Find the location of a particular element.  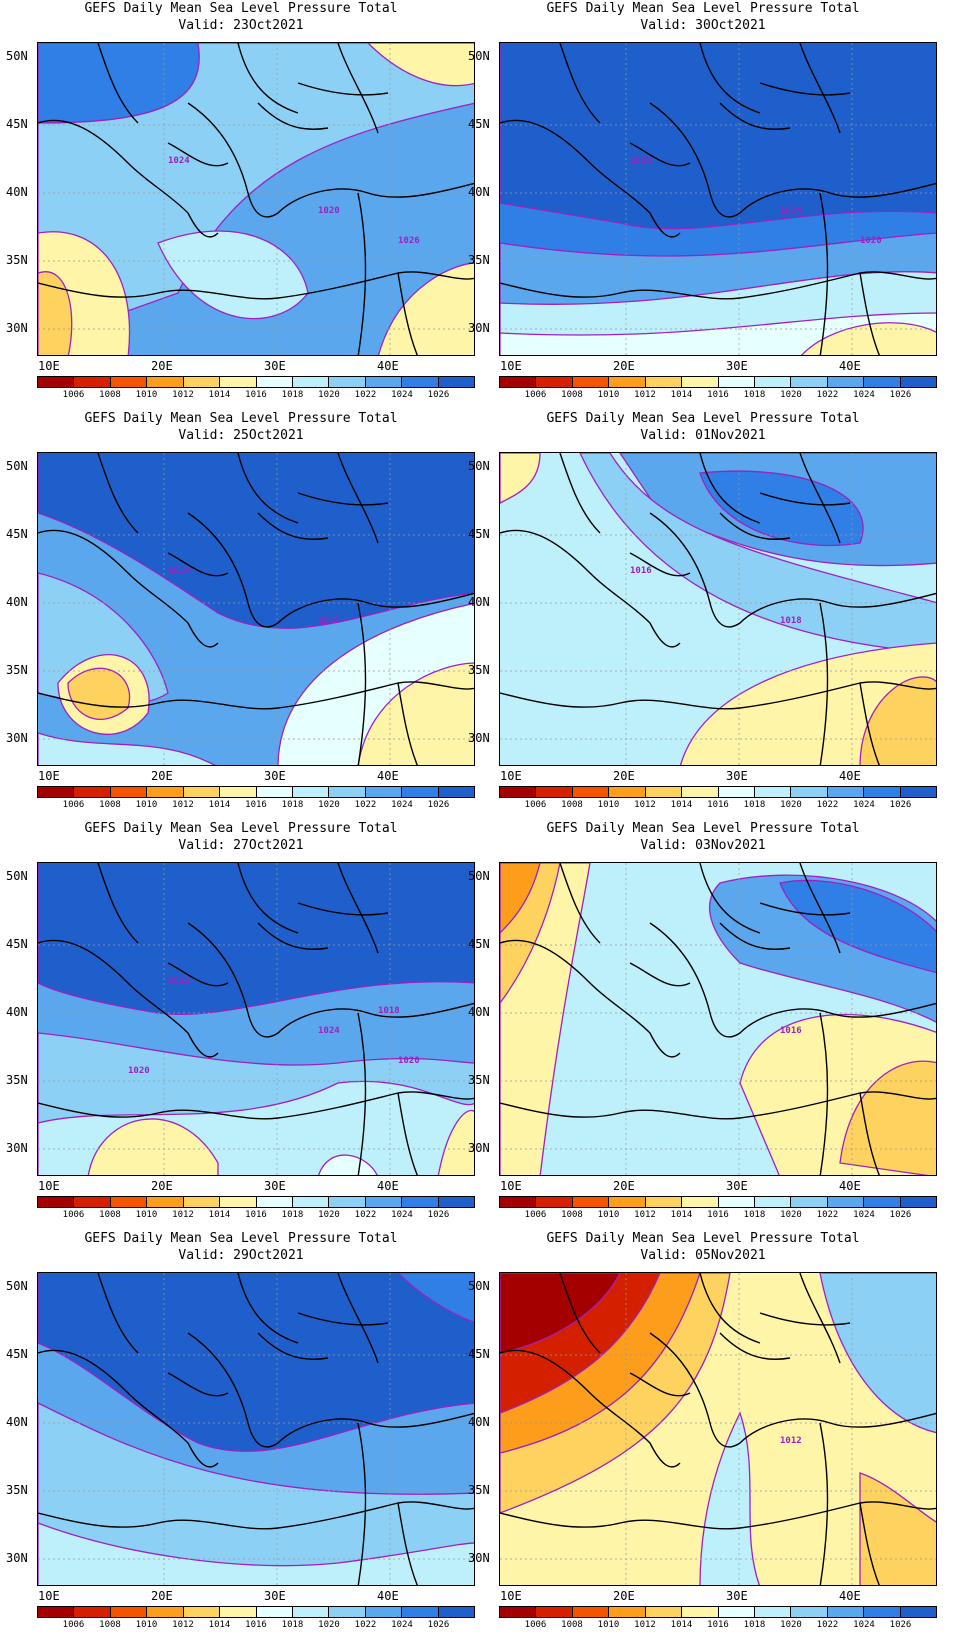

isobar-label: 1020 is located at coordinates (139, 1071).